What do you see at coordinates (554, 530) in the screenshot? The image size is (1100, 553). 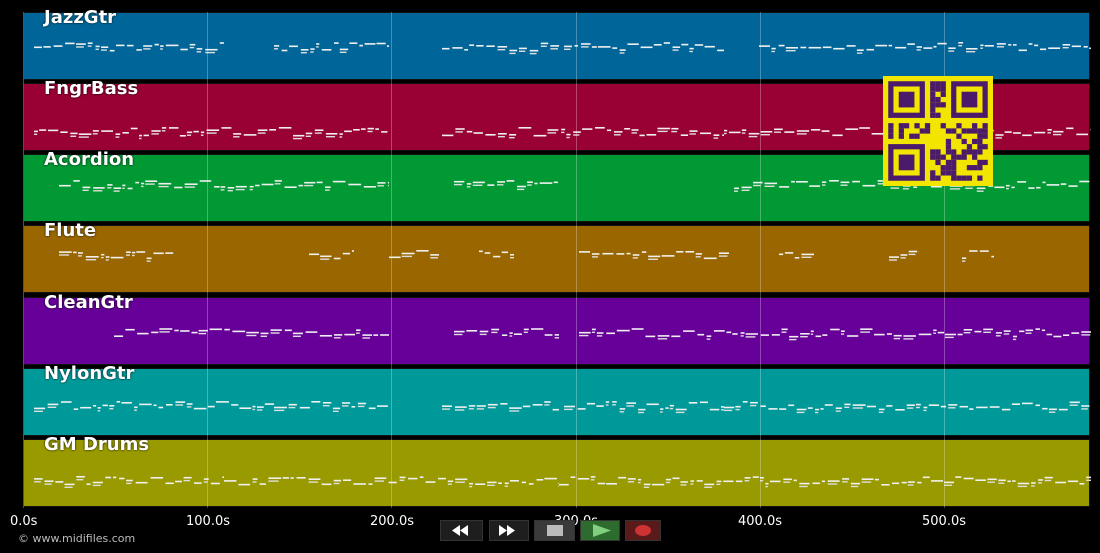 I see `stop-button` at bounding box center [554, 530].